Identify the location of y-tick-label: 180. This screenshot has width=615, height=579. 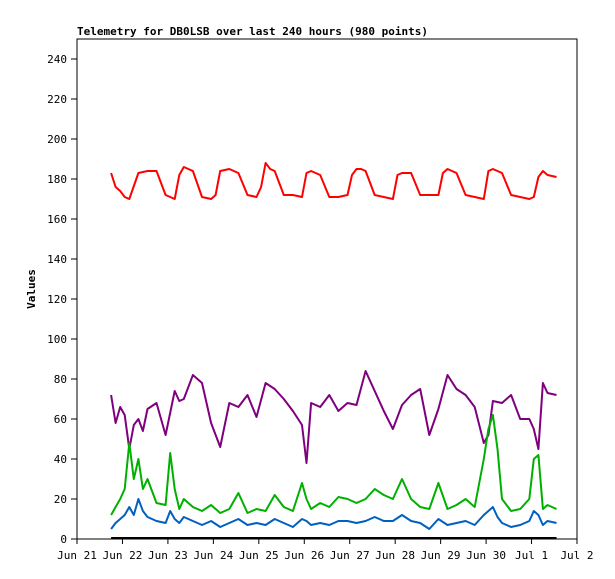
(57, 179).